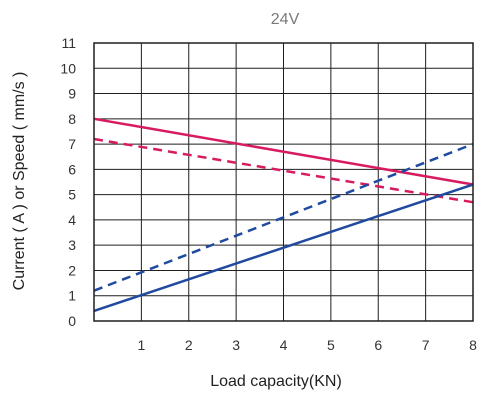 This screenshot has width=483, height=393. Describe the element at coordinates (72, 94) in the screenshot. I see `y-tick-label: 9` at that location.